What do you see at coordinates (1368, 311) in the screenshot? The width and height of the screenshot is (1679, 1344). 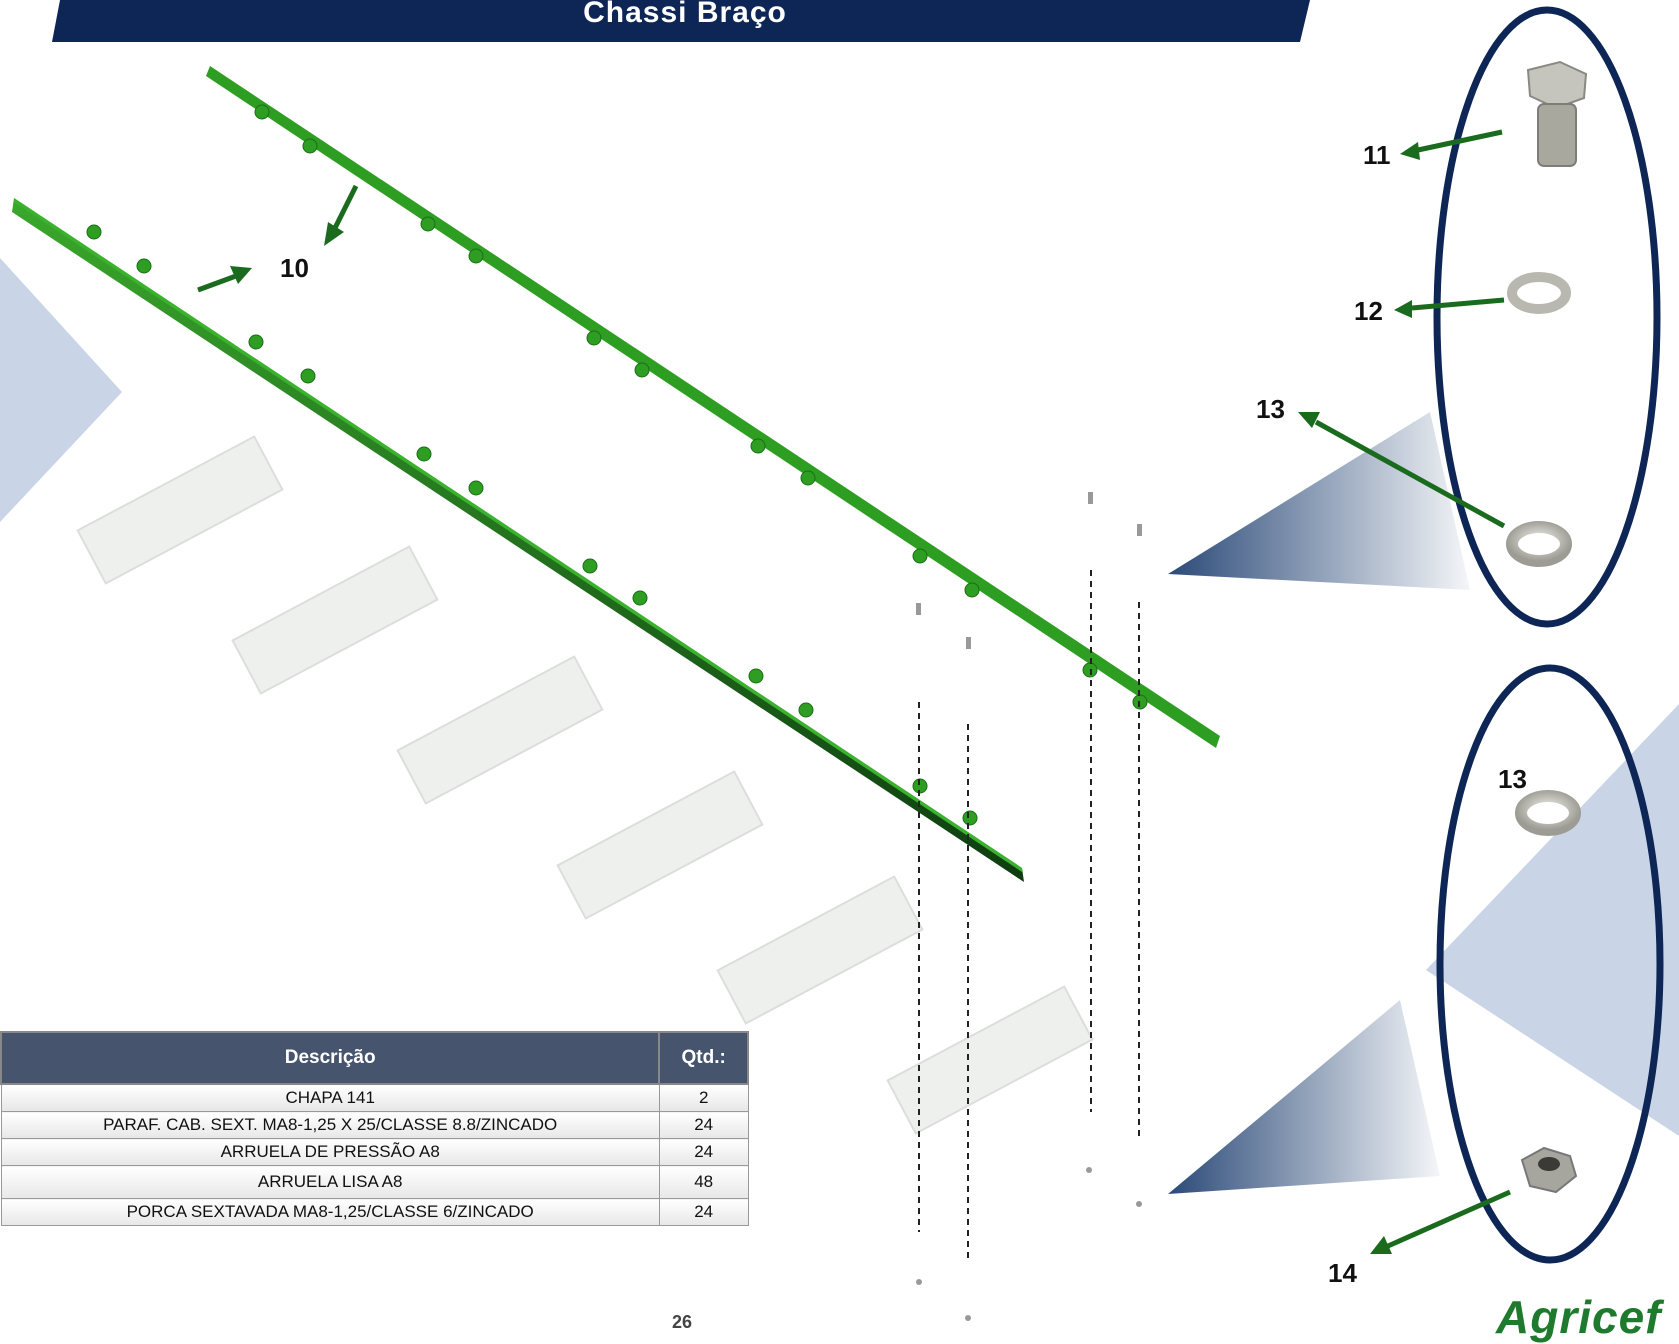 I see `callout-12: 12` at bounding box center [1368, 311].